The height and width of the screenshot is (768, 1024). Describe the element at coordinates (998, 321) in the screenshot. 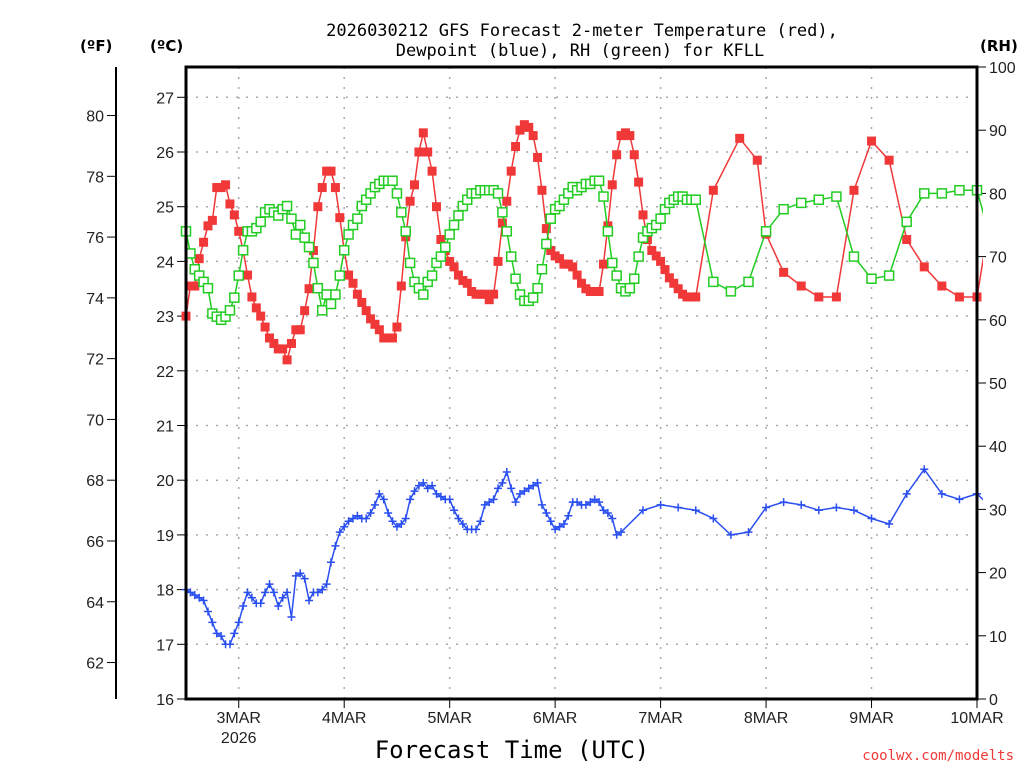

I see `rh-tick-label: 60` at that location.